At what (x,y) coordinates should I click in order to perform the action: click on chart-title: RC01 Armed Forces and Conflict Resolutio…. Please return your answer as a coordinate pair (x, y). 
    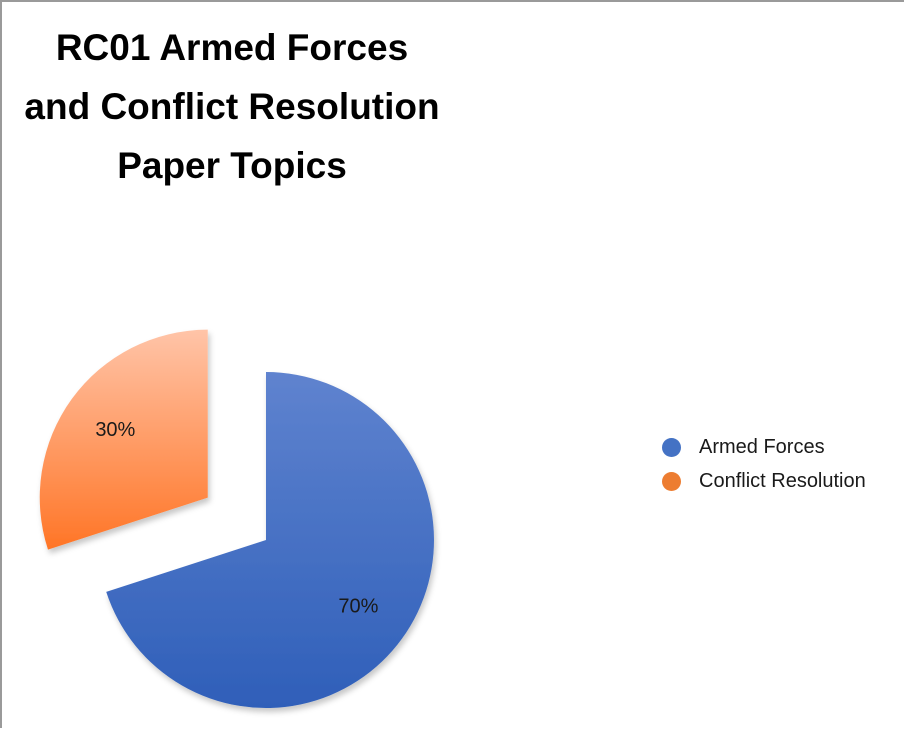
    Looking at the image, I should click on (232, 106).